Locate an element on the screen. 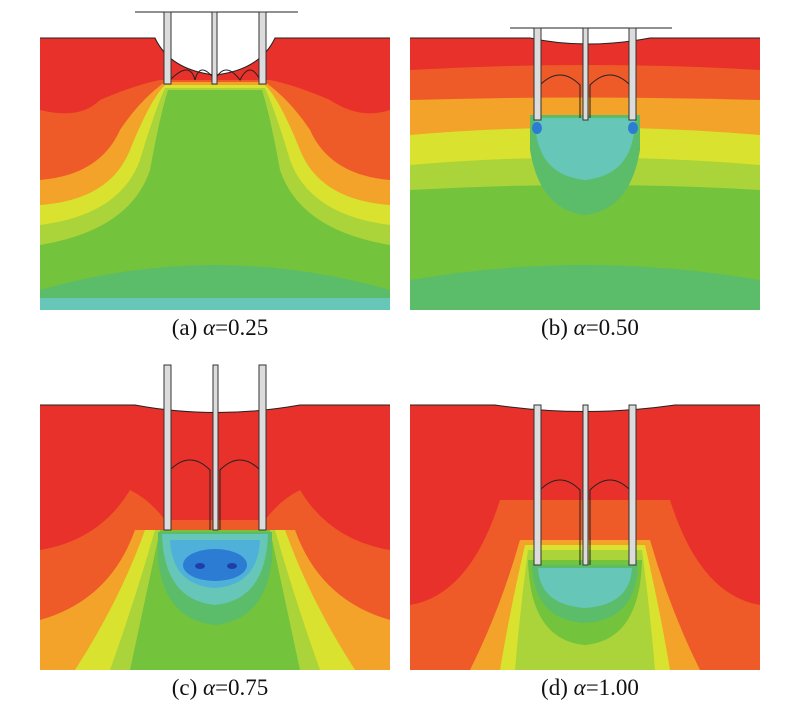 Image resolution: width=800 pixels, height=714 pixels. caption-d: (d) α=1.00 is located at coordinates (590, 687).